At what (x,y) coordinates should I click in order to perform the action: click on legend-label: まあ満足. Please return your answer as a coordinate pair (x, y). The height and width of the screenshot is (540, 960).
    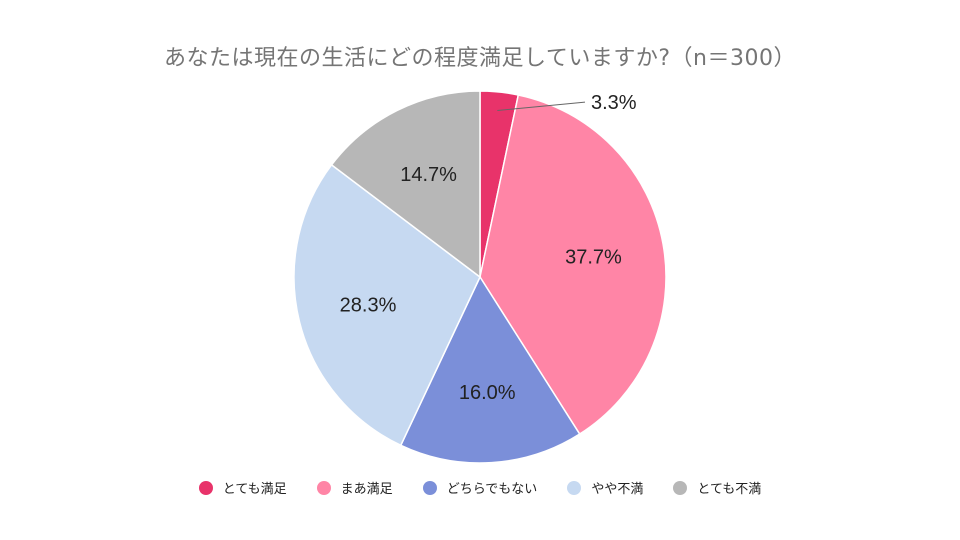
    Looking at the image, I should click on (366, 489).